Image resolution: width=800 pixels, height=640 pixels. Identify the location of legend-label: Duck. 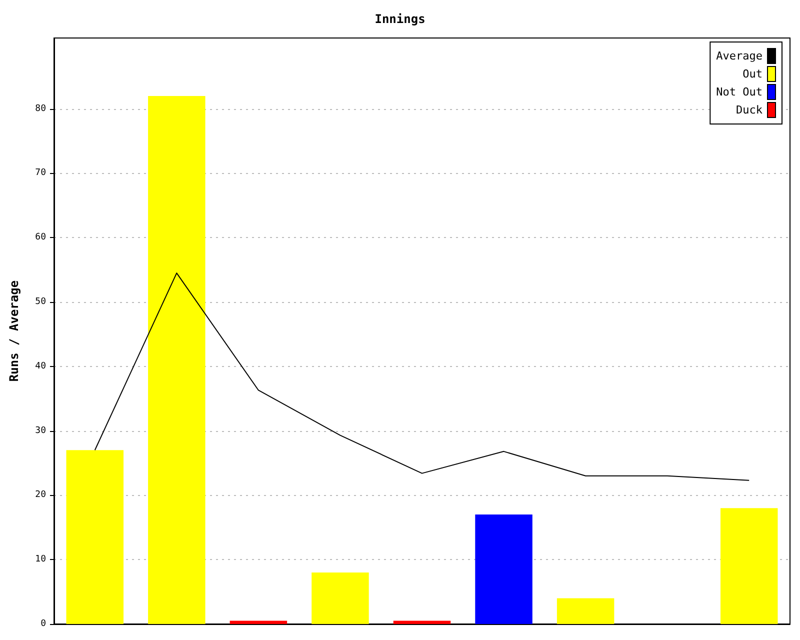
(749, 110).